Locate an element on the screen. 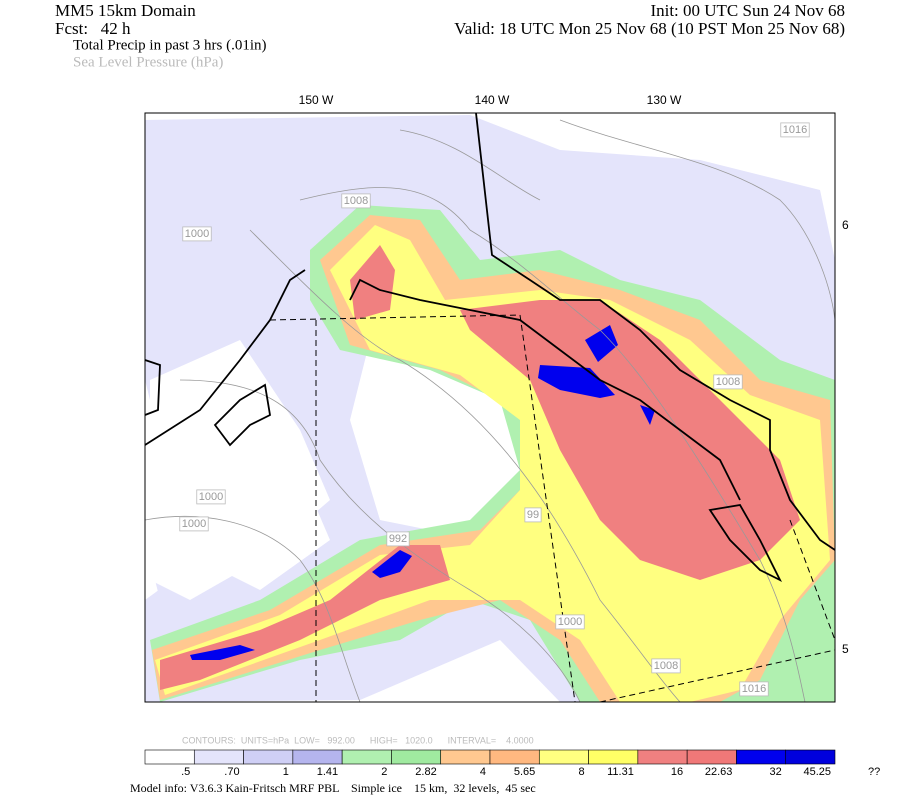 This screenshot has height=800, width=900. field-label: Total Precip in past 3 hrs (.01in) is located at coordinates (170, 45).